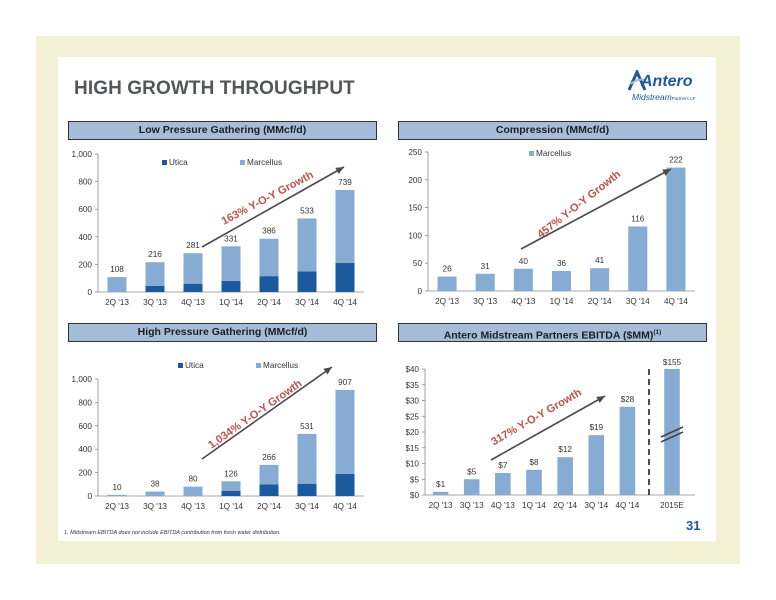 The width and height of the screenshot is (776, 600). Describe the element at coordinates (412, 385) in the screenshot. I see `y-tick-label: $35` at that location.